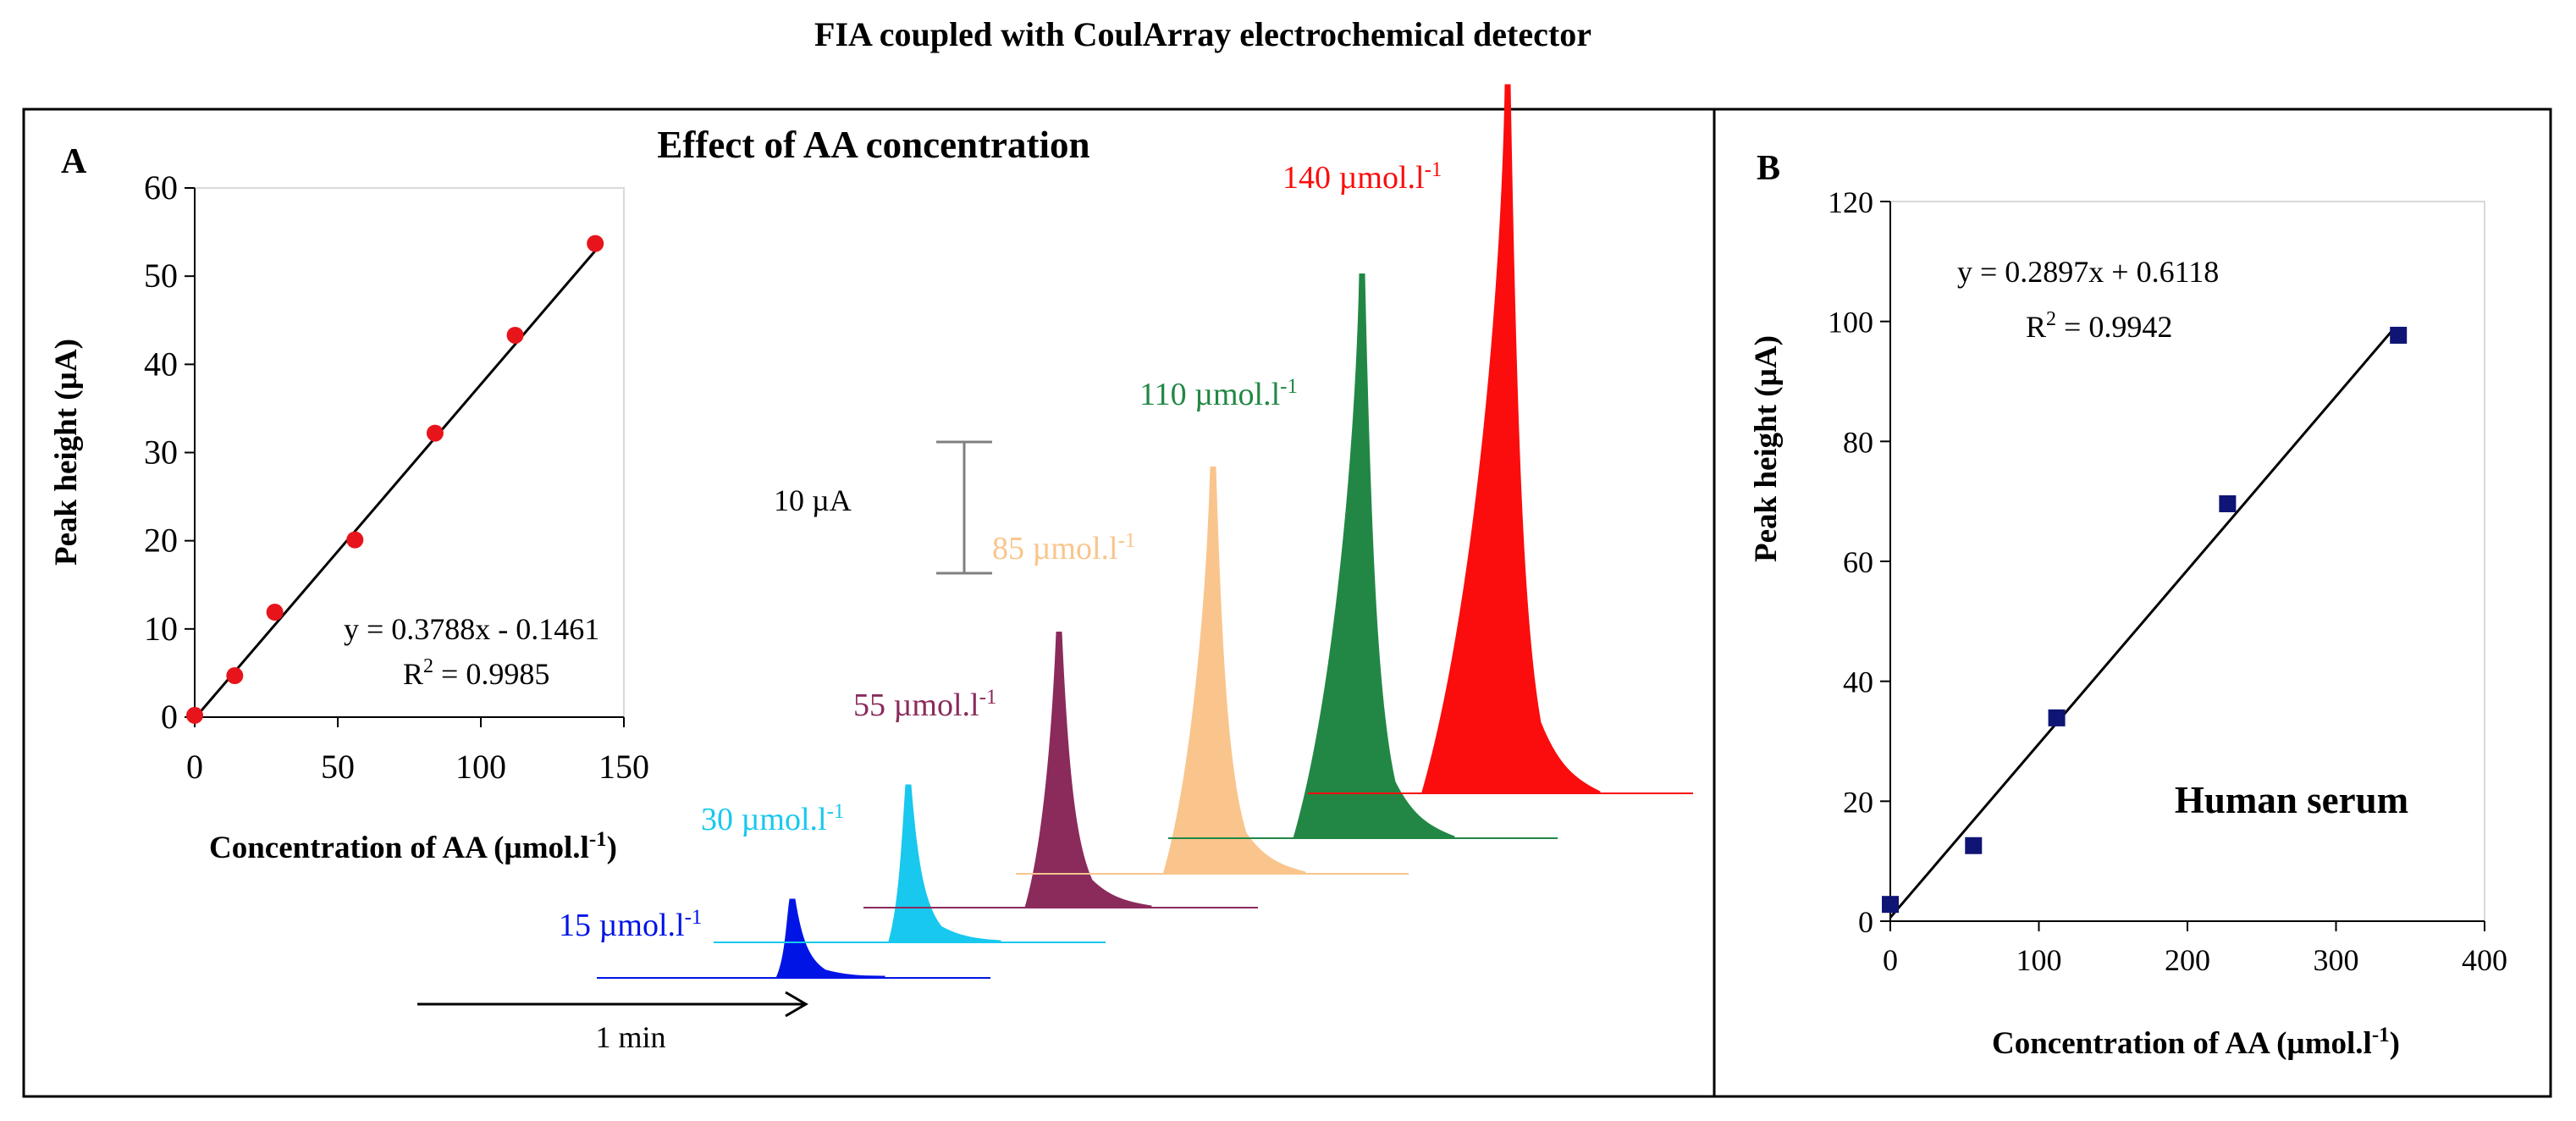 This screenshot has width=2576, height=1121. Describe the element at coordinates (613, 1004) in the screenshot. I see `time-bar` at that location.